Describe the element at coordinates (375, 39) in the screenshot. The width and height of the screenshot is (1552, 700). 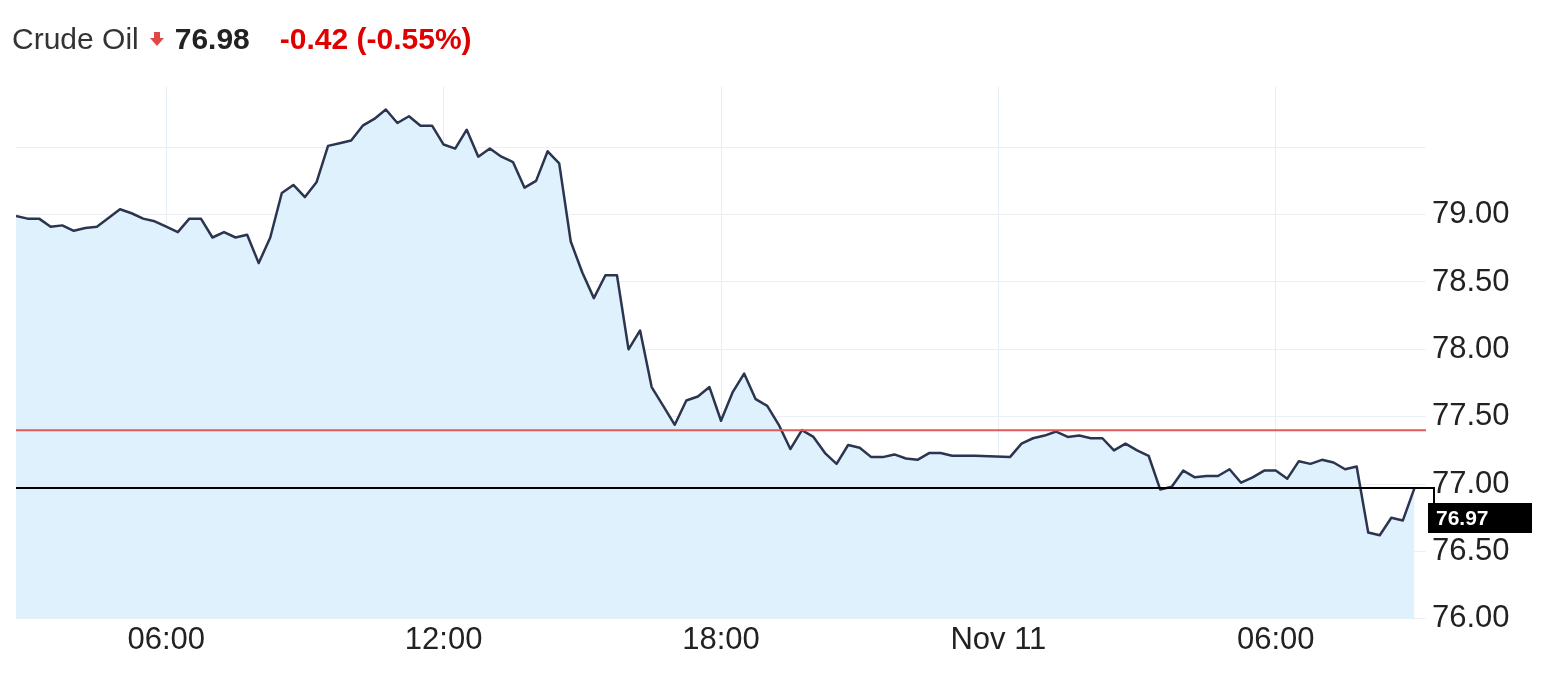
I see `text: -0.42 (-0.55%)` at that location.